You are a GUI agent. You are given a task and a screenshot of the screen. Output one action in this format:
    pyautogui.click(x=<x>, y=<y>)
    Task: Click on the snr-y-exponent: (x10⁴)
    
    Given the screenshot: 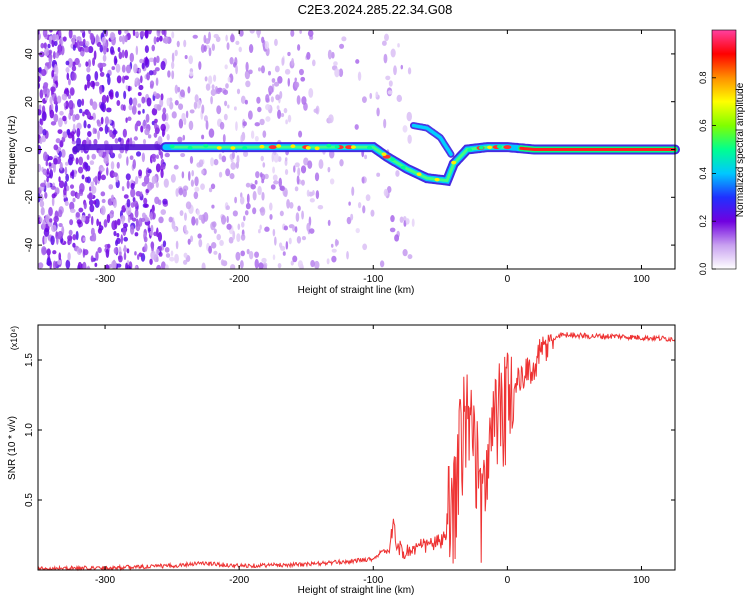 What is the action you would take?
    pyautogui.click(x=14, y=338)
    